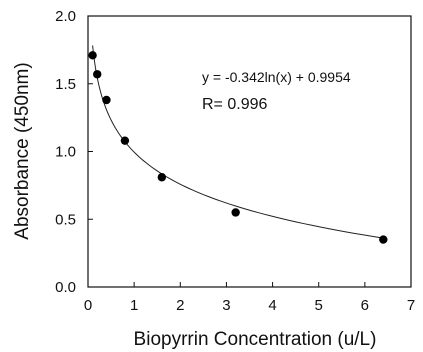 The image size is (423, 352). What do you see at coordinates (411, 305) in the screenshot?
I see `x-tick-label: 7` at bounding box center [411, 305].